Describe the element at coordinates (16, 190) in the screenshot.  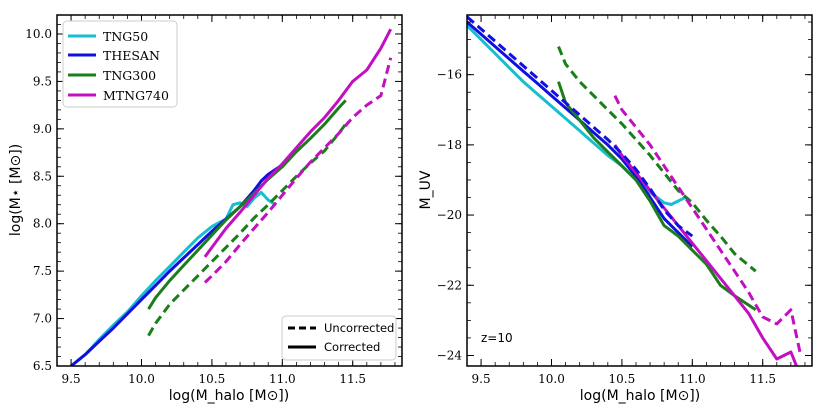
I see `left-y-axis-label: log(M⋆ [M⊙])` at that location.